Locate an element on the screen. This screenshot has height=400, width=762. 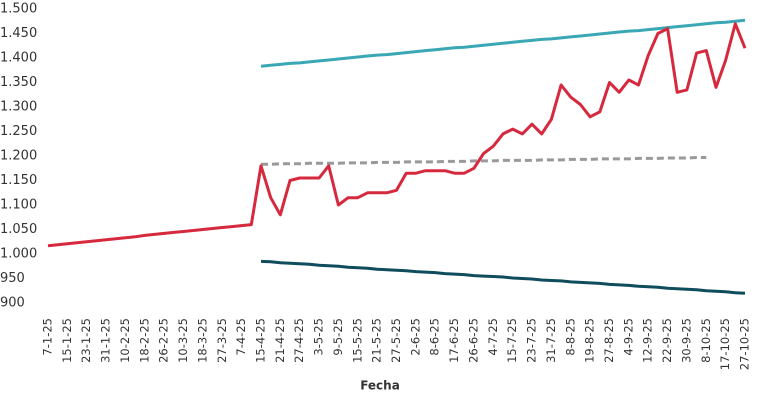
x-tick-label: 2-6-25 is located at coordinates (415, 337).